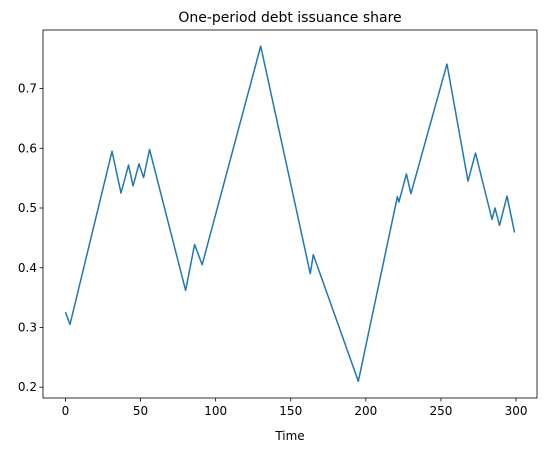  Describe the element at coordinates (290, 411) in the screenshot. I see `x-tick-label: 150` at that location.